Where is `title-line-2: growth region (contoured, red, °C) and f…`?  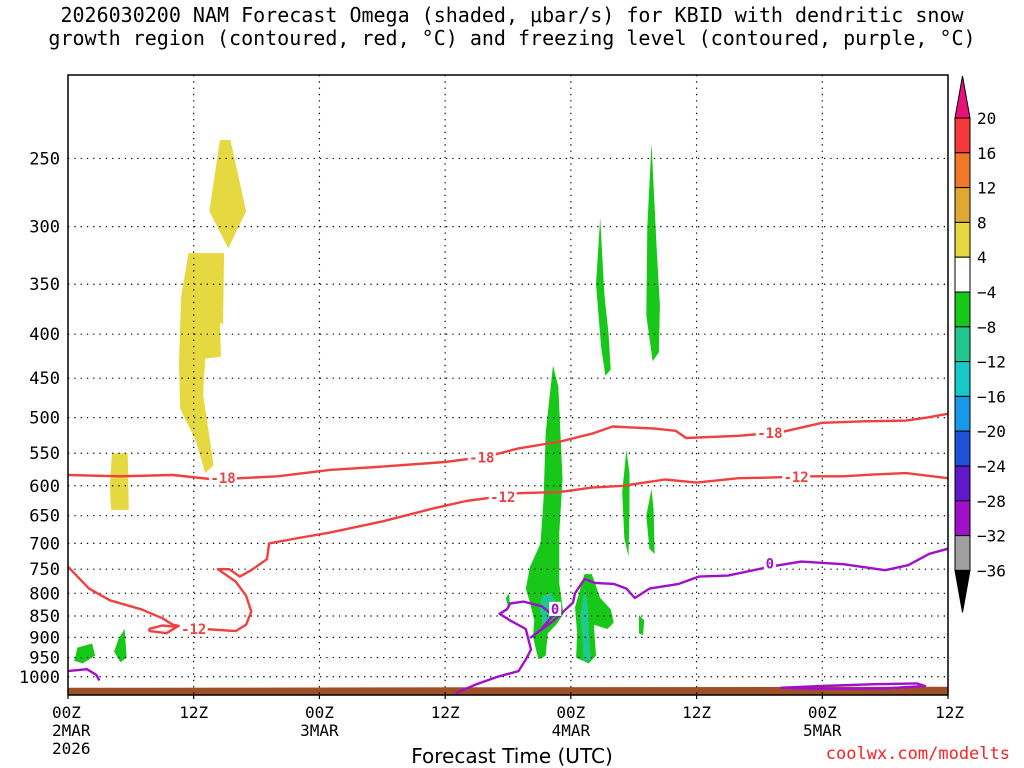
title-line-2: growth region (contoured, red, °C) and f… is located at coordinates (512, 38).